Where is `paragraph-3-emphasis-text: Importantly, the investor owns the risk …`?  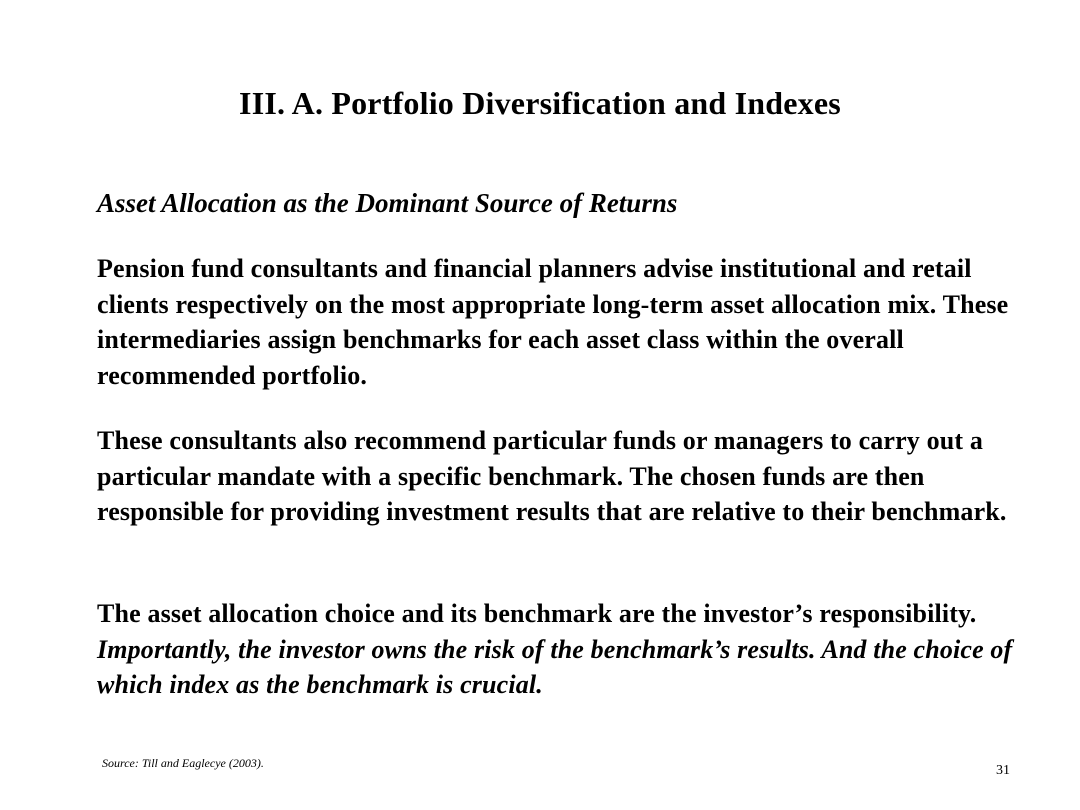
paragraph-3-emphasis-text: Importantly, the investor owns the risk … is located at coordinates (555, 667).